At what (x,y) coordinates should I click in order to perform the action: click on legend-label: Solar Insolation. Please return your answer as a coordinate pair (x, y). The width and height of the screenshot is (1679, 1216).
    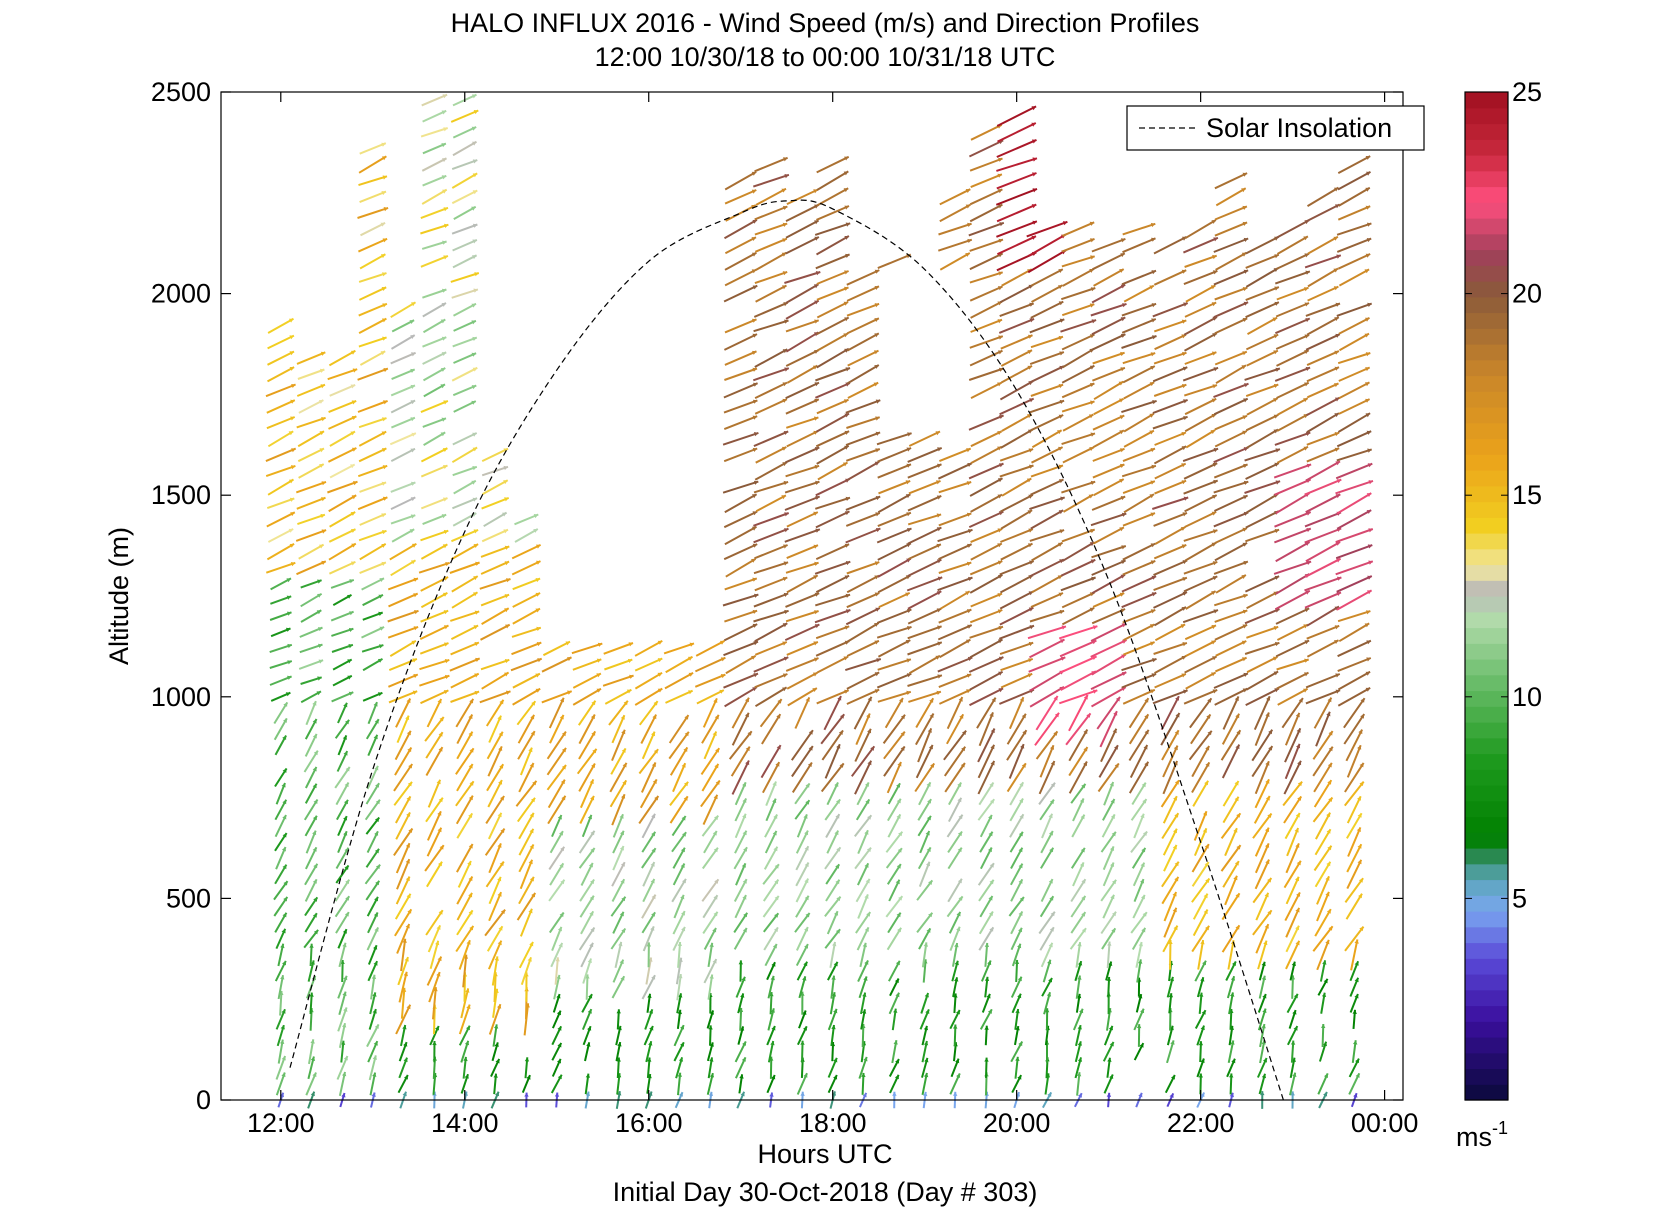
    Looking at the image, I should click on (1299, 128).